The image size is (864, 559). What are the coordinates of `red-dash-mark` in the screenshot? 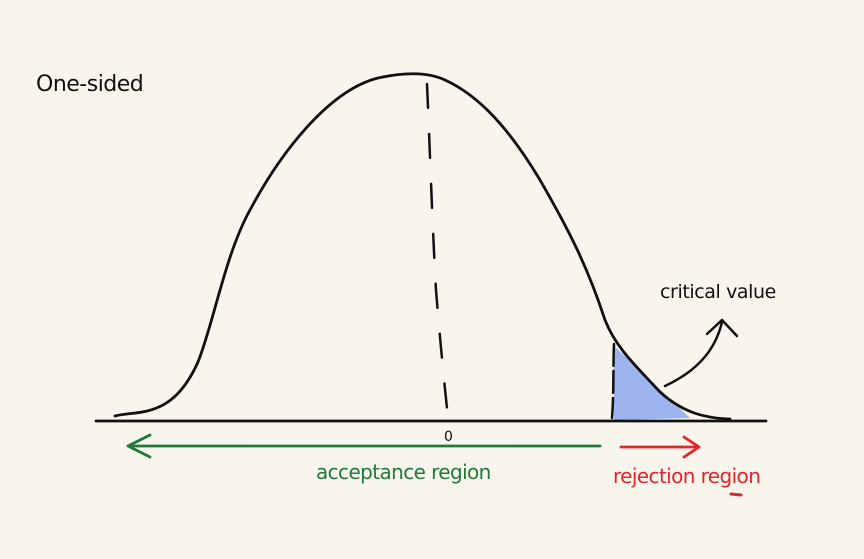 It's located at (736, 494).